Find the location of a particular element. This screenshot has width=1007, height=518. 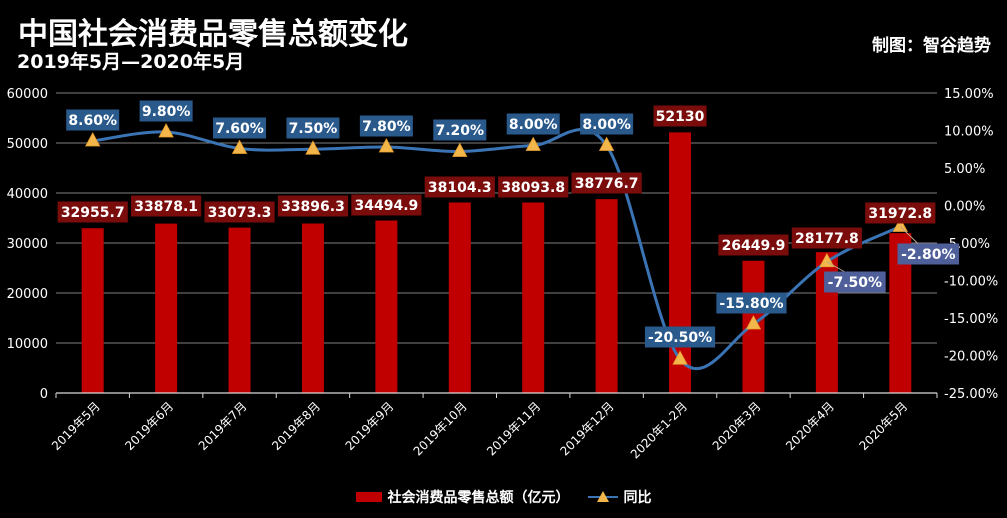

x-axis-category-label: 2019年7月 is located at coordinates (223, 426).